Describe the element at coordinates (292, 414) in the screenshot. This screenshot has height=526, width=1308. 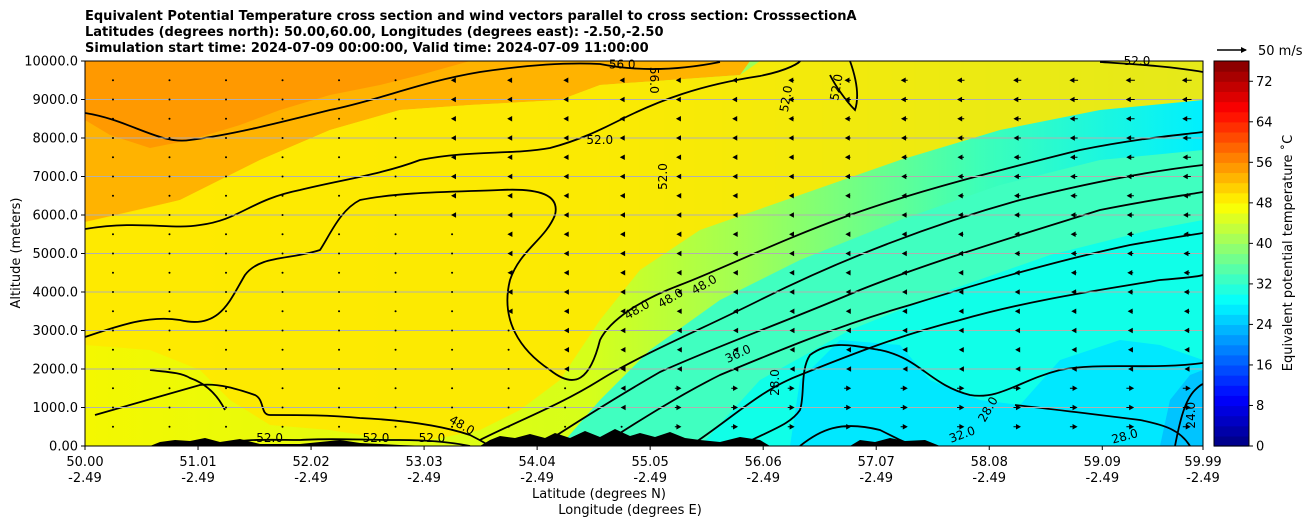
I see `contour-48-west` at that location.